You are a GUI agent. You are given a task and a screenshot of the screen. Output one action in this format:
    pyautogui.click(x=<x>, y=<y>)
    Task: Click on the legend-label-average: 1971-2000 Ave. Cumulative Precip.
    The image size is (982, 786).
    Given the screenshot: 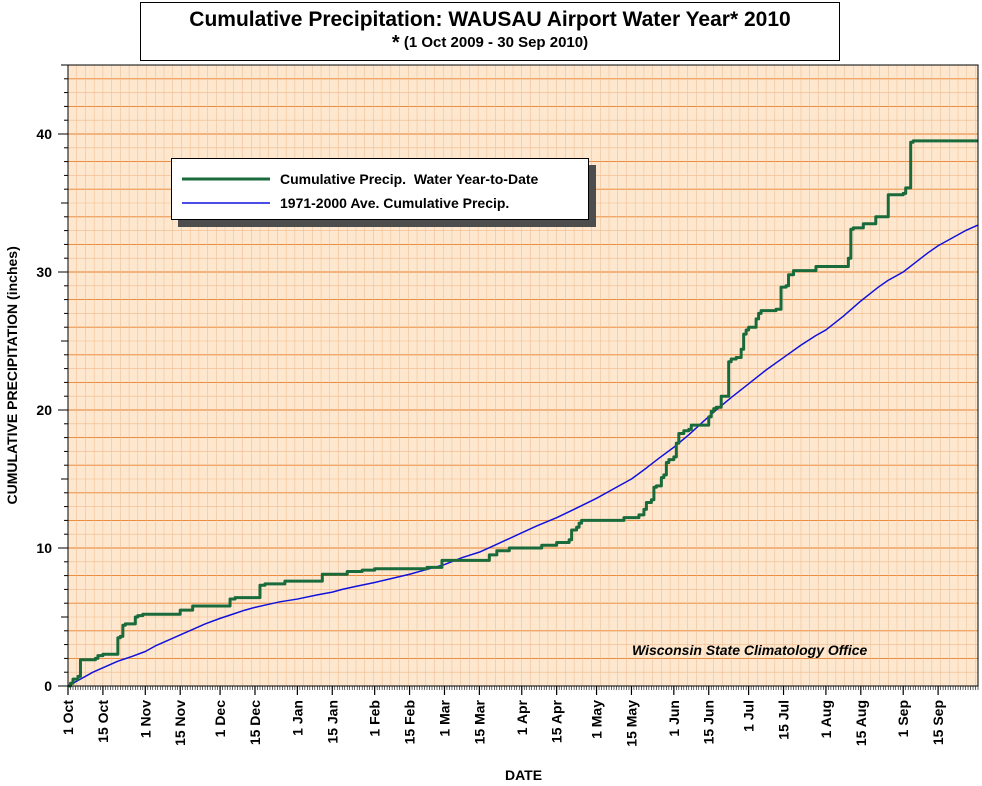 What is the action you would take?
    pyautogui.click(x=395, y=203)
    